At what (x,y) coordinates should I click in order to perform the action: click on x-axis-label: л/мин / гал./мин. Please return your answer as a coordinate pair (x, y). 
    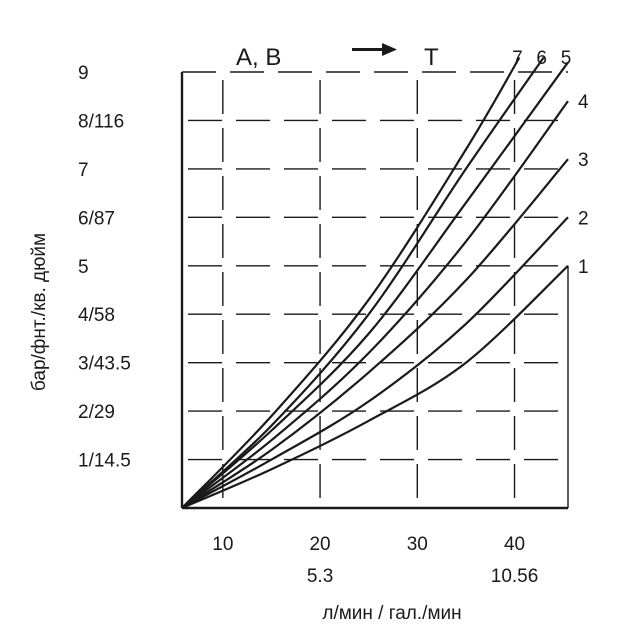
    Looking at the image, I should click on (391, 613).